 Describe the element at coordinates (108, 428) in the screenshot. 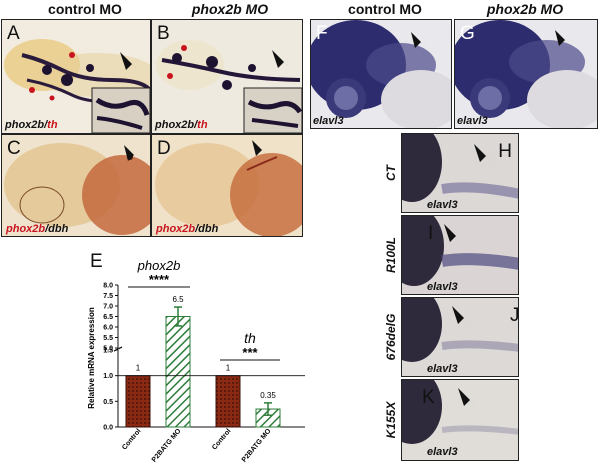

I see `y-tick-label: 0.0` at that location.